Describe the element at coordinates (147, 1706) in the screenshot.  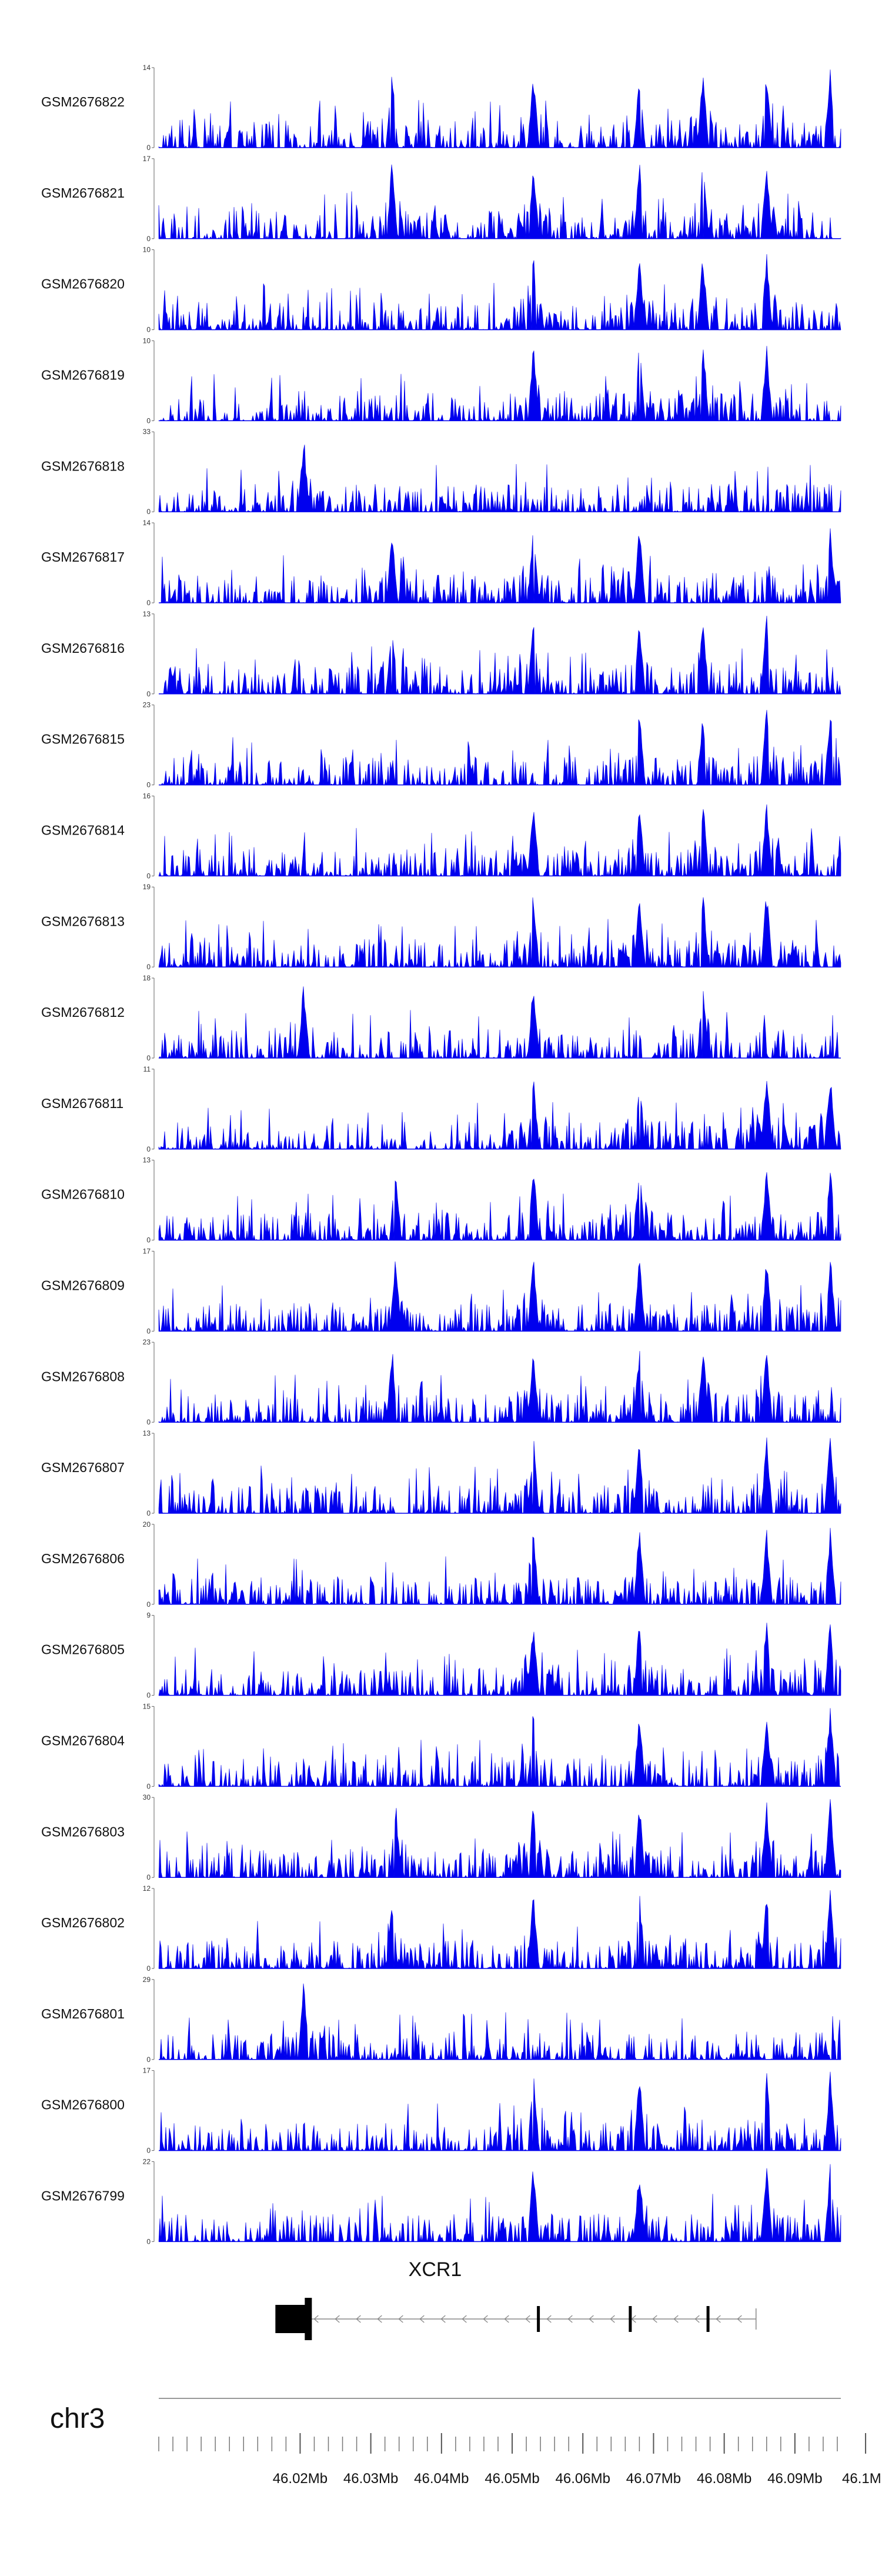
I see `track-ymax-label: 15` at that location.